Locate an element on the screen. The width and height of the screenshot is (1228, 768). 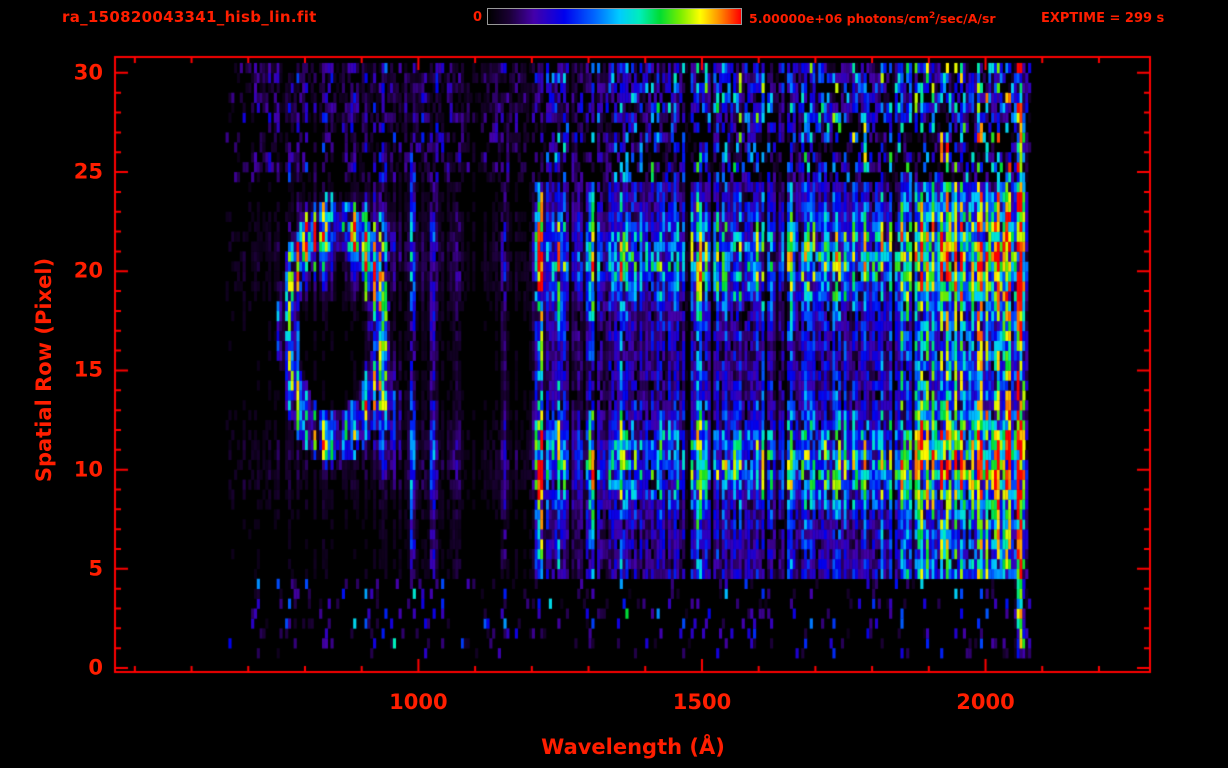
exptime-label: EXPTIME = 299 s is located at coordinates (1103, 18).